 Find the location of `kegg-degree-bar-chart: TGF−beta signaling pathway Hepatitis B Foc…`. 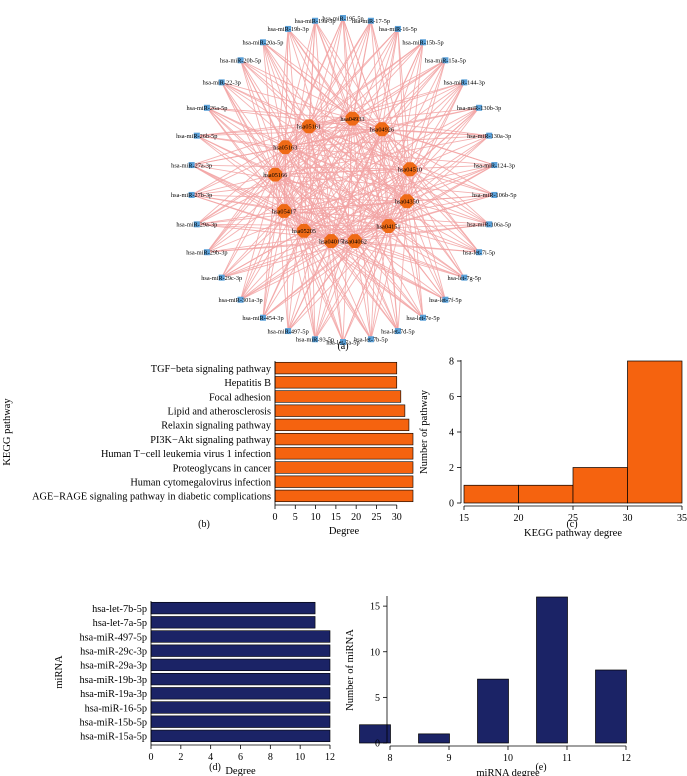

kegg-degree-bar-chart: TGF−beta signaling pathway Hepatitis B Foc… is located at coordinates (208, 449).